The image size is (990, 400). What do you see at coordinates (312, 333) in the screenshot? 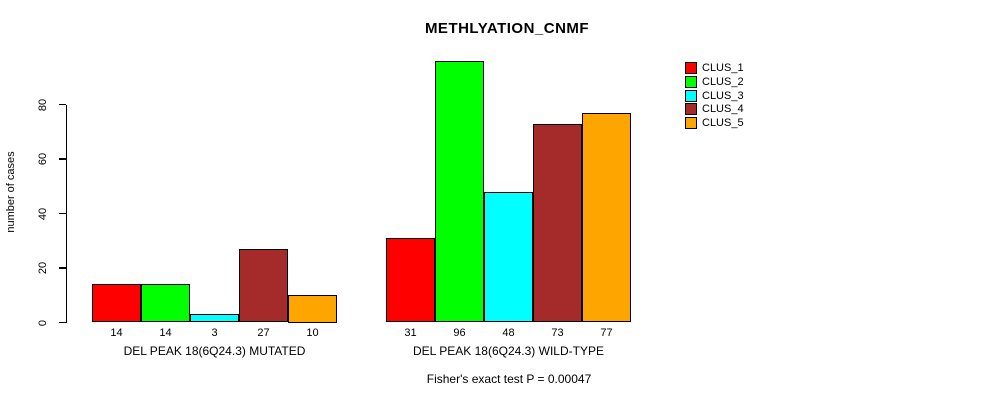
I see `bar-value-label: 10` at bounding box center [312, 333].